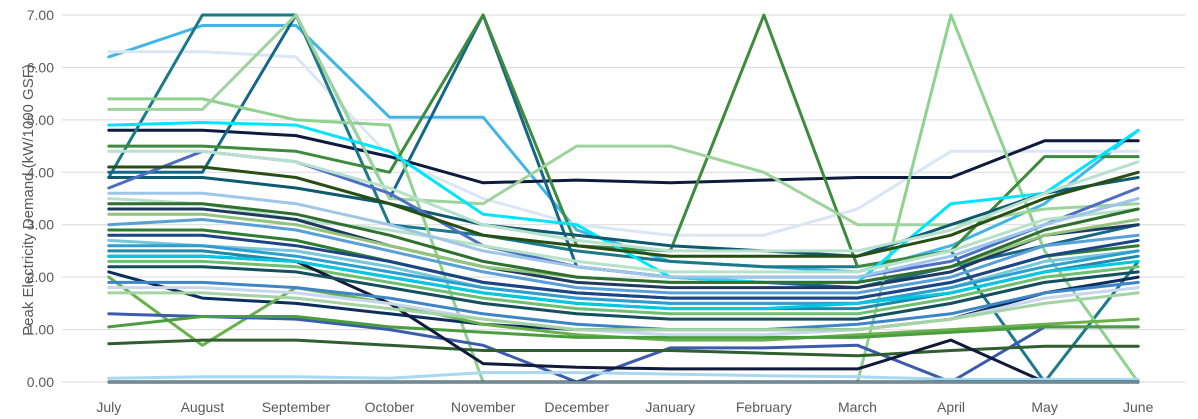  Describe the element at coordinates (203, 407) in the screenshot. I see `x-tick-label: August` at that location.